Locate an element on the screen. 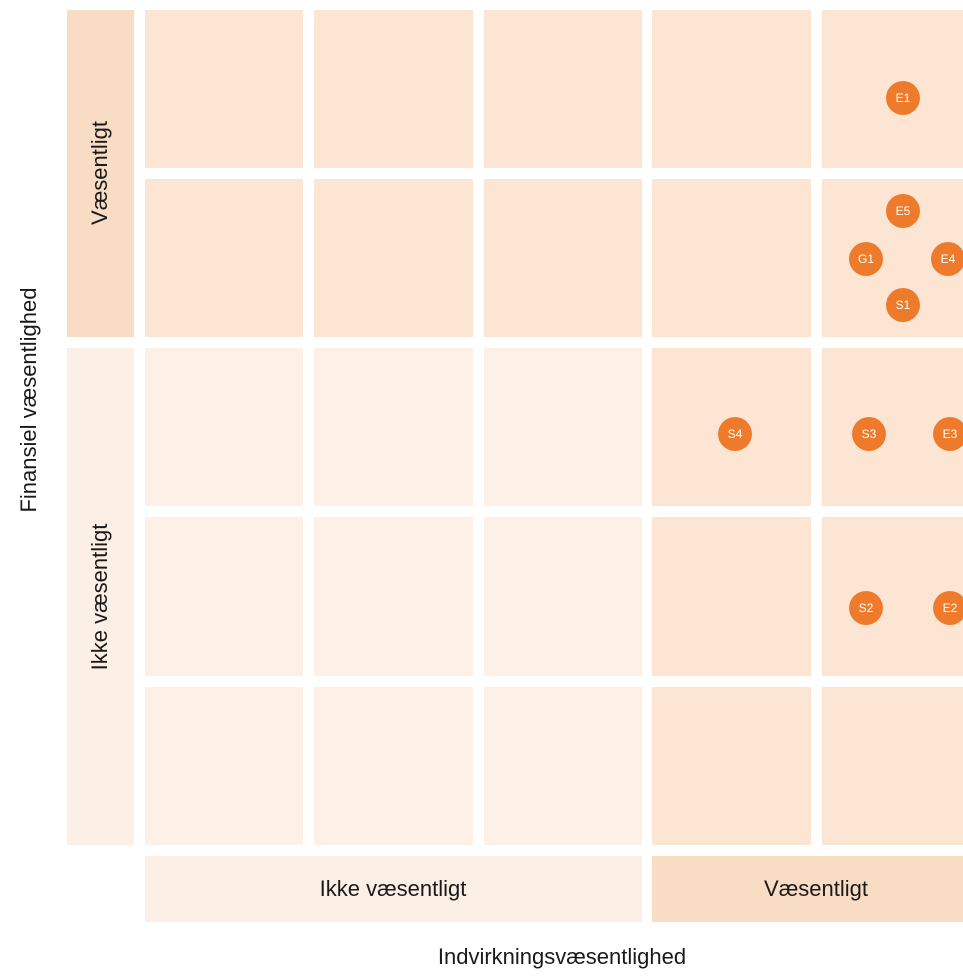 The width and height of the screenshot is (963, 977). topic-label: S2 is located at coordinates (866, 608).